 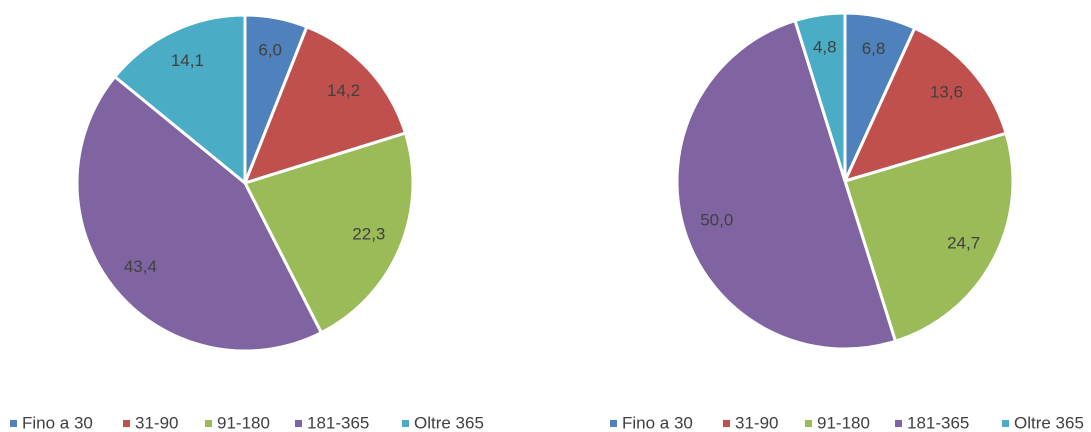 I want to click on data-label: 6,8, so click(x=874, y=48).